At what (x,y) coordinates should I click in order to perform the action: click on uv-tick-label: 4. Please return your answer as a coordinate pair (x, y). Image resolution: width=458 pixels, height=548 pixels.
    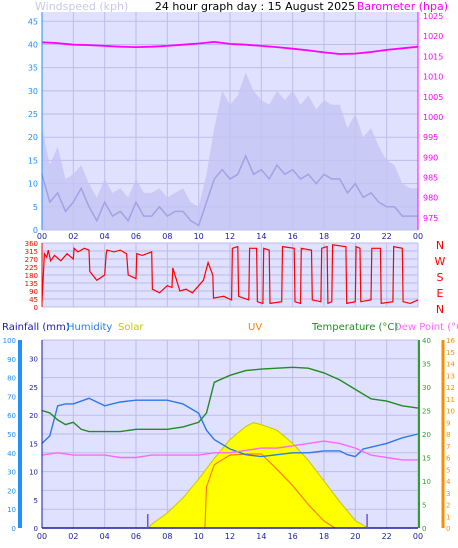
    Looking at the image, I should click on (448, 482).